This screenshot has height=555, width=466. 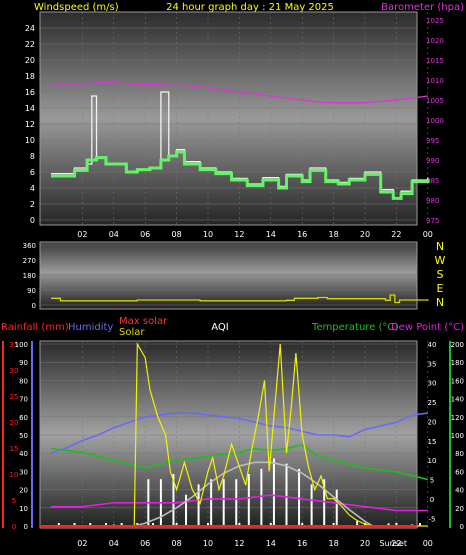 What do you see at coordinates (26, 527) in the screenshot?
I see `humidity-tick-label: 0` at bounding box center [26, 527].